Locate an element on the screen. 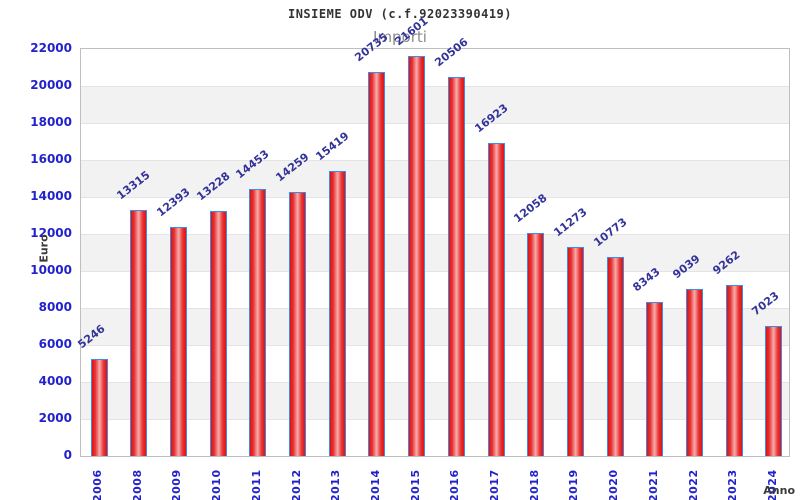  y-tick-label: 16000 is located at coordinates (51, 159).